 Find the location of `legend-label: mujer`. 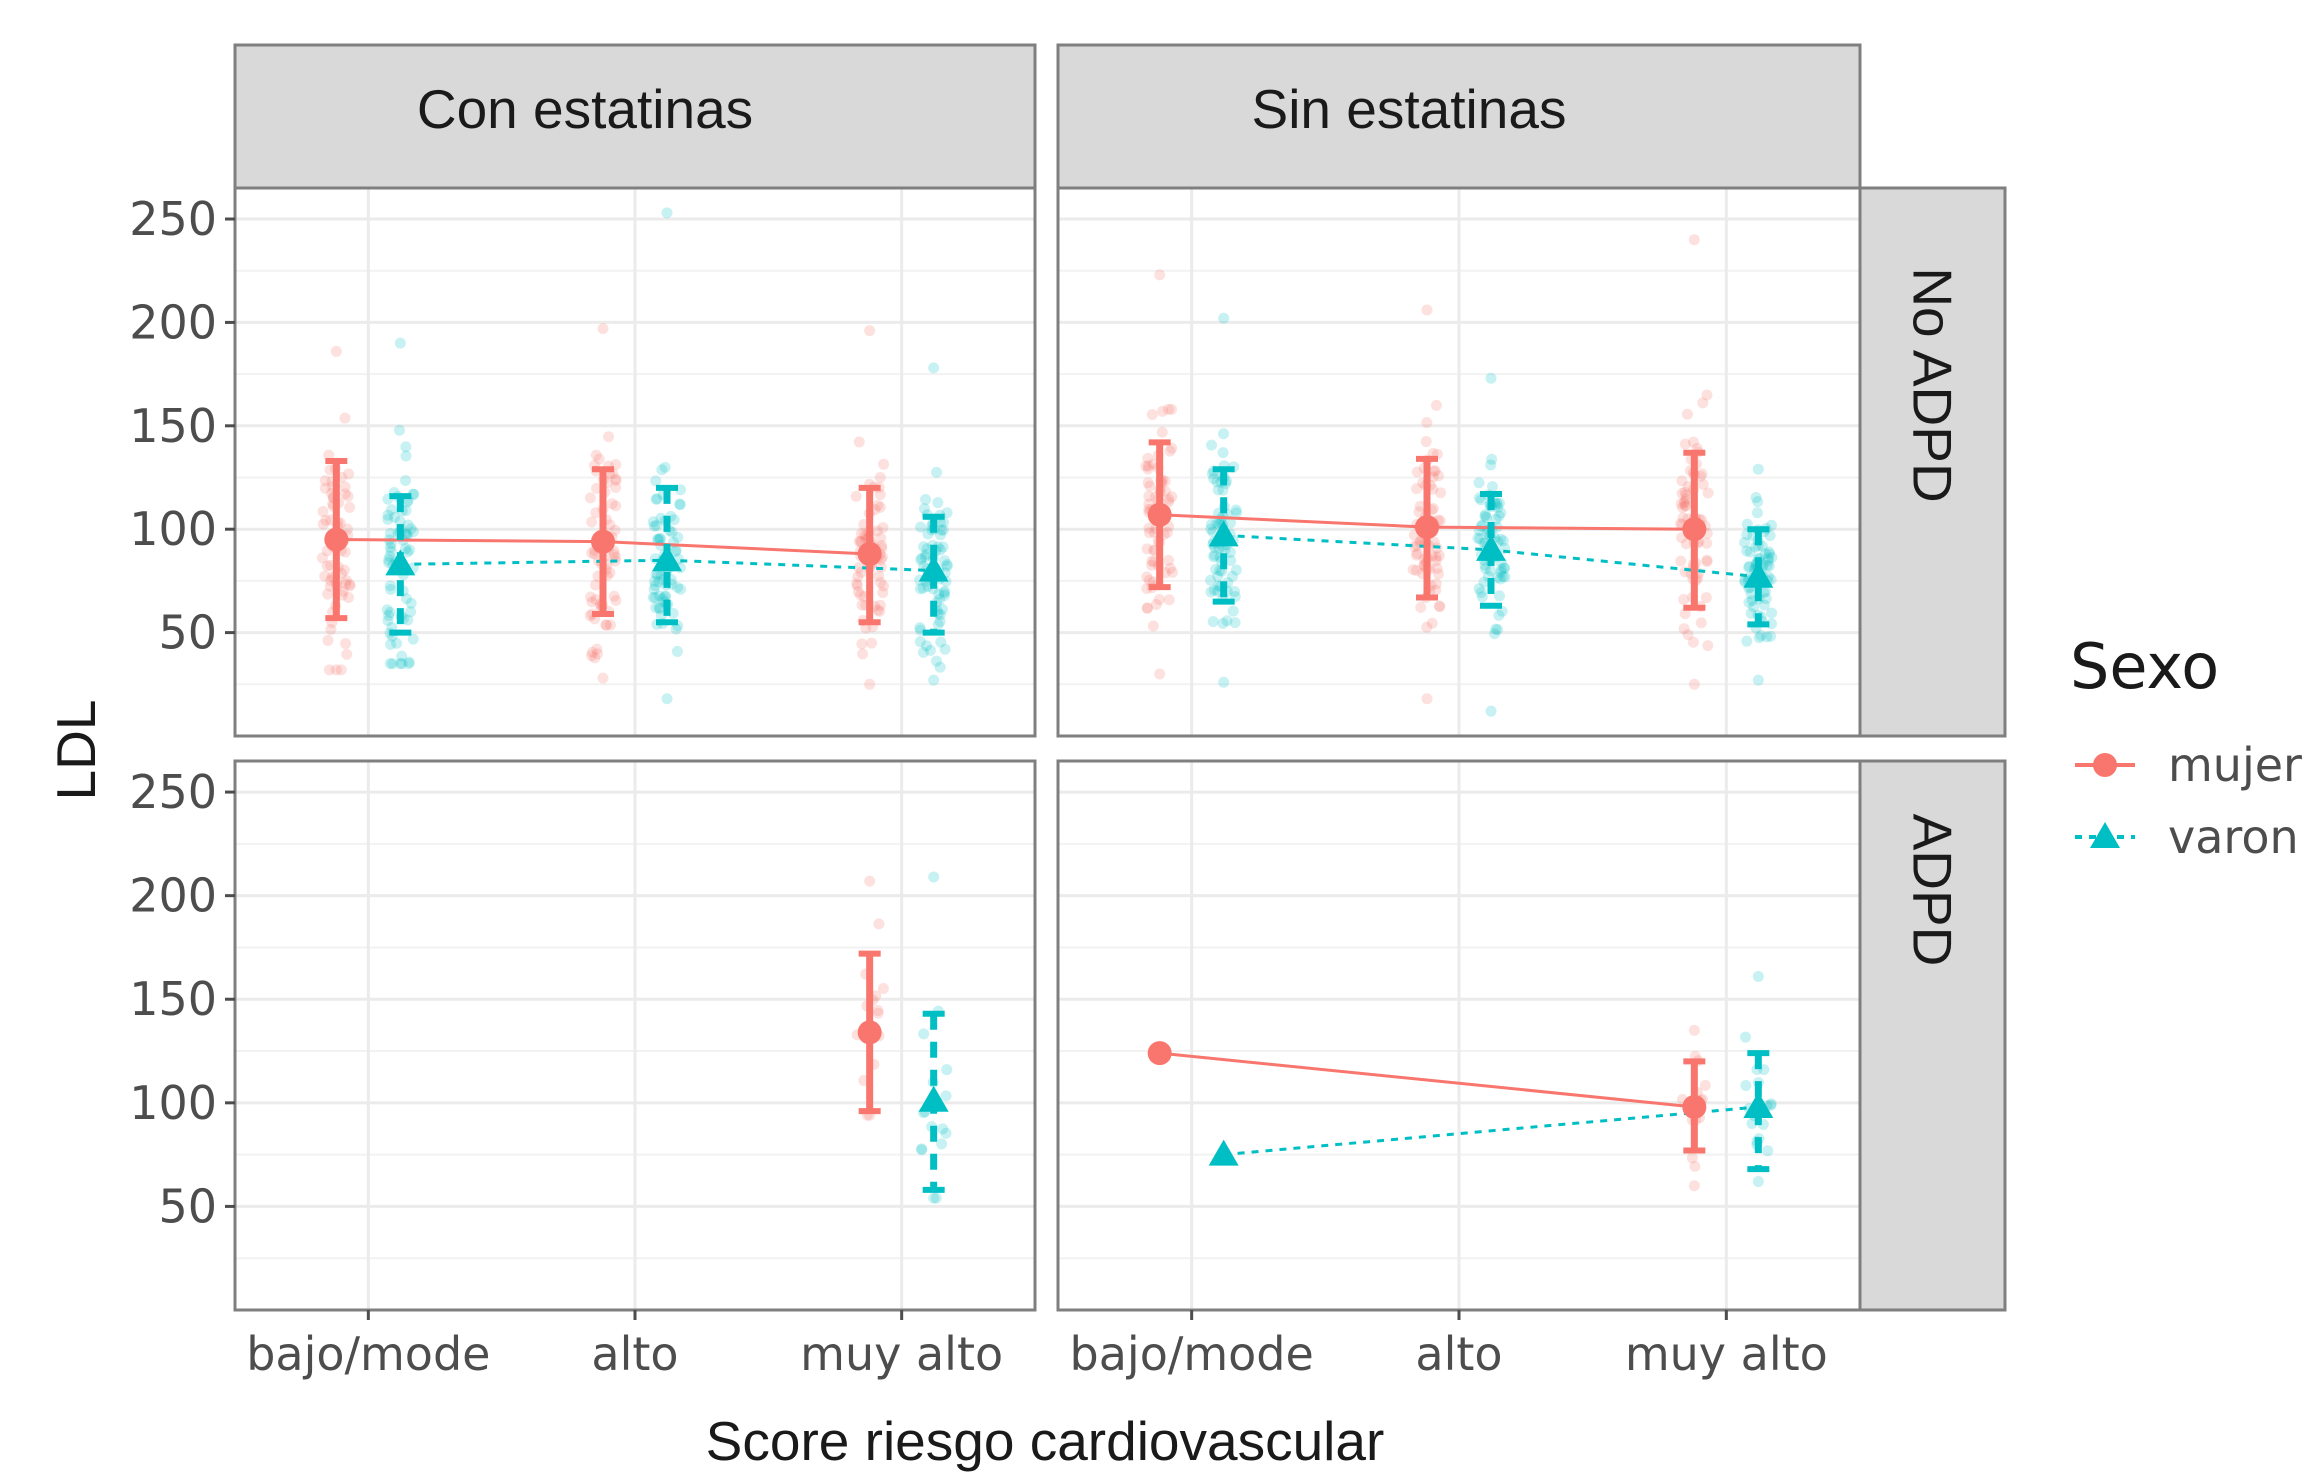

legend-label: mujer is located at coordinates (2235, 765).